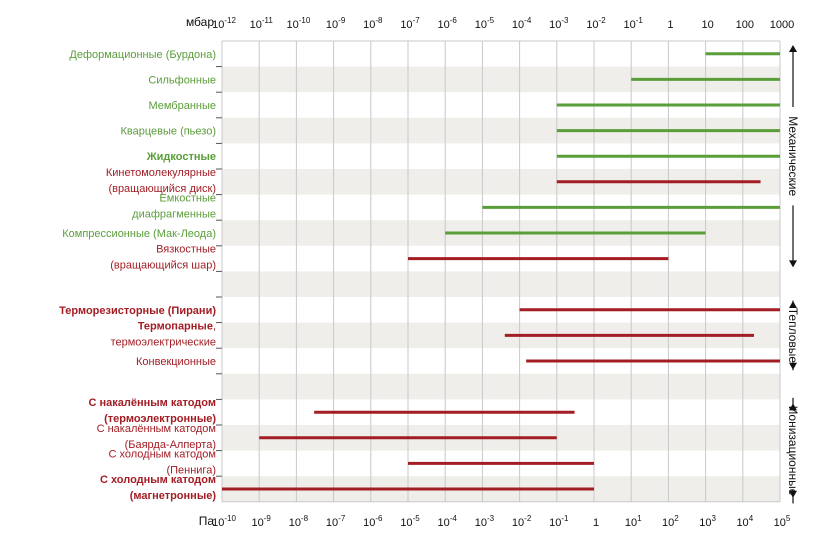 The image size is (834, 542). Describe the element at coordinates (485, 521) in the screenshot. I see `bottom-tick-label: 10⁻³` at that location.